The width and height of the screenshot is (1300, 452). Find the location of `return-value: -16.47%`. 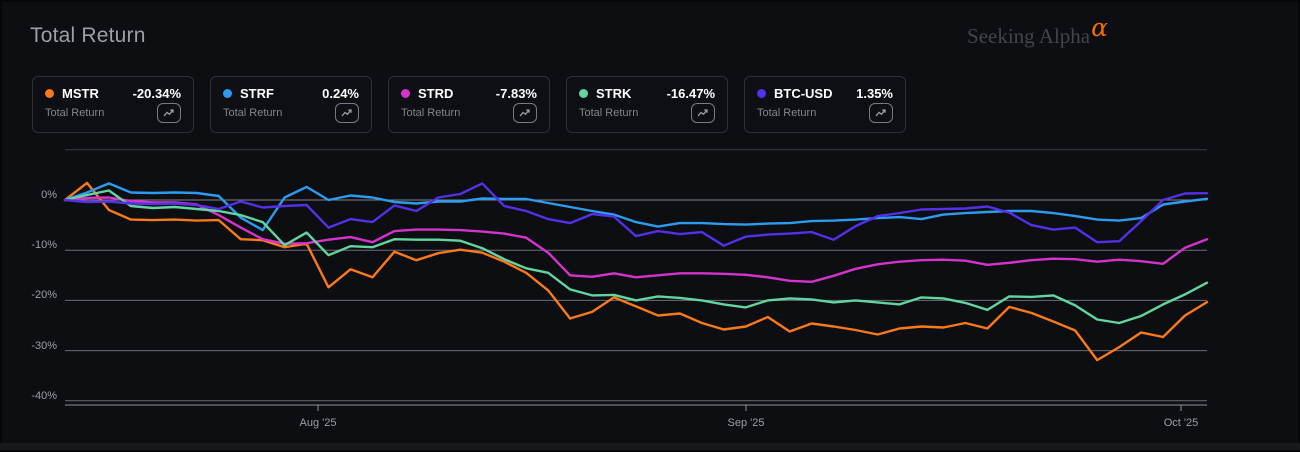

return-value: -16.47% is located at coordinates (690, 93).